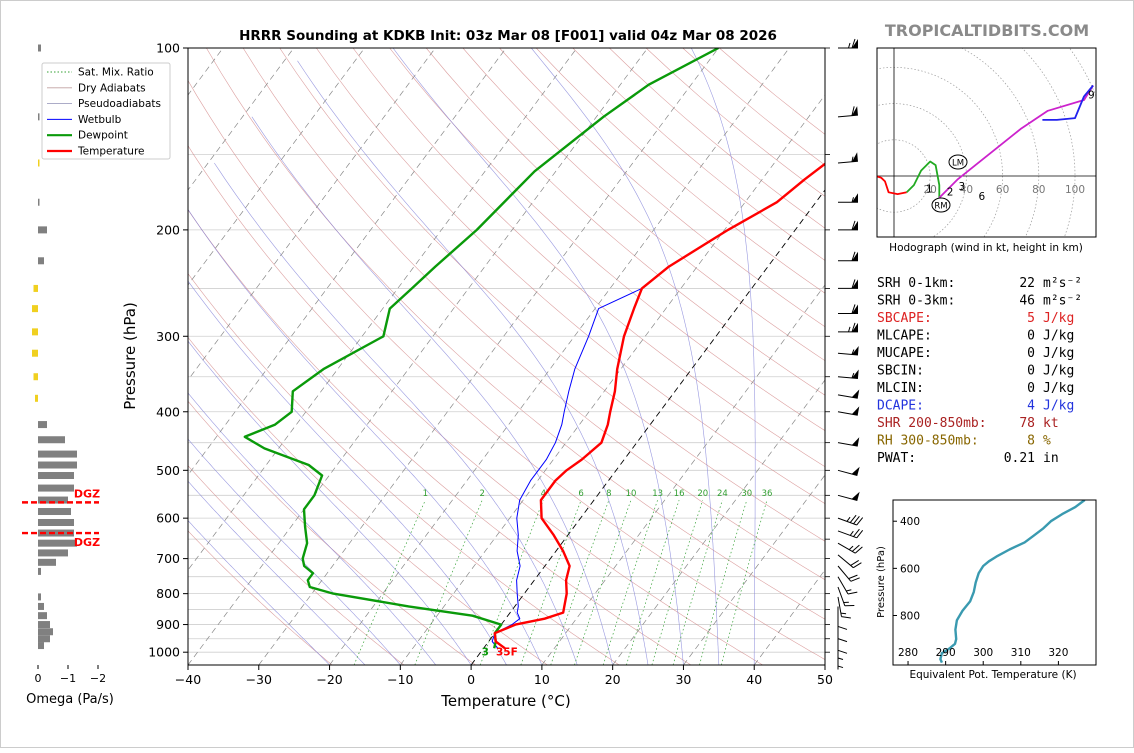  I want to click on mixing-ratio-label: 30, so click(746, 494).